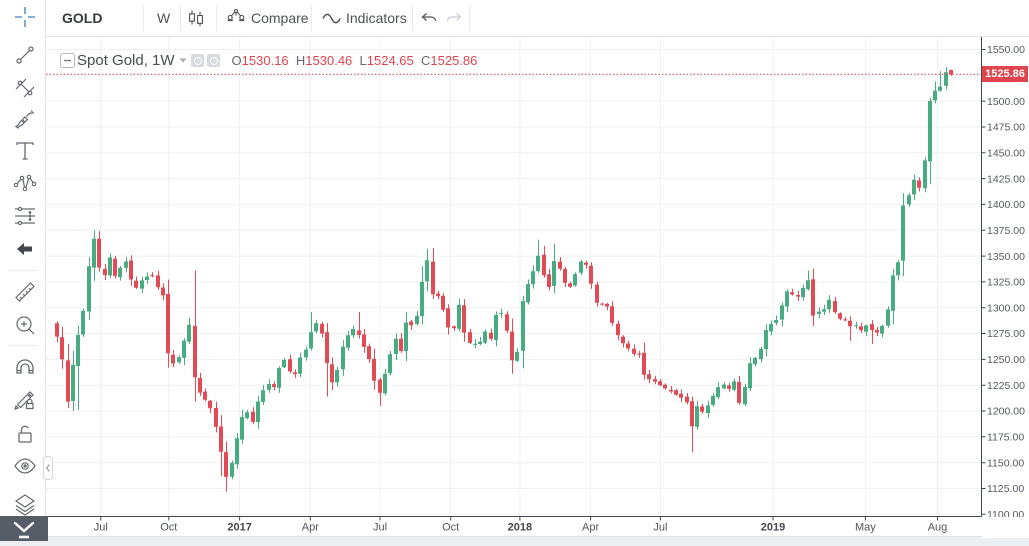 Image resolution: width=1029 pixels, height=546 pixels. What do you see at coordinates (1005, 438) in the screenshot?
I see `svg-text: 1175.00` at bounding box center [1005, 438].